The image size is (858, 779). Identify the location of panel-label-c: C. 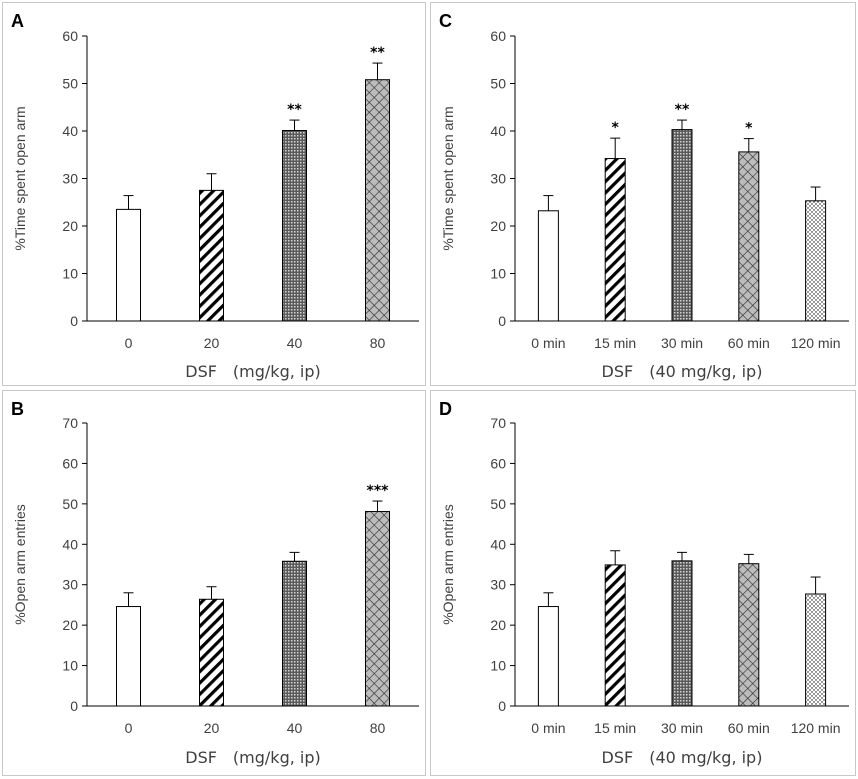
(445, 21).